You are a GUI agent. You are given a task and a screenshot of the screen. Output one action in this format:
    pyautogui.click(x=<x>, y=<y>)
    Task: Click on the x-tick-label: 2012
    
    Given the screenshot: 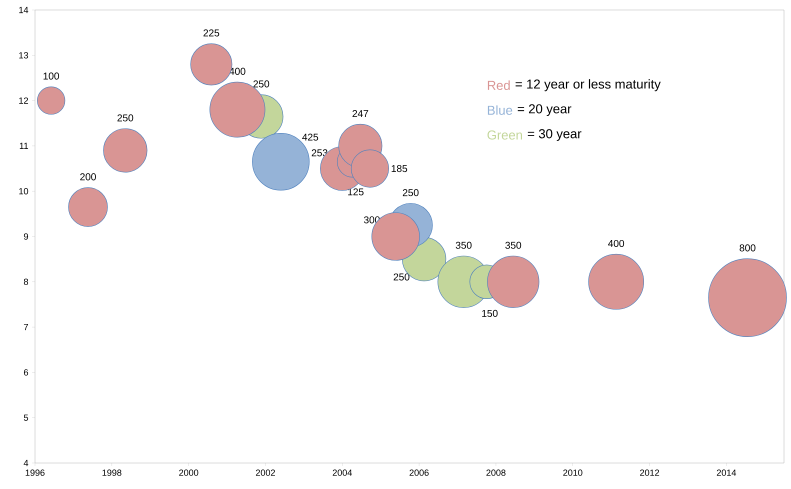 What is the action you would take?
    pyautogui.click(x=650, y=473)
    